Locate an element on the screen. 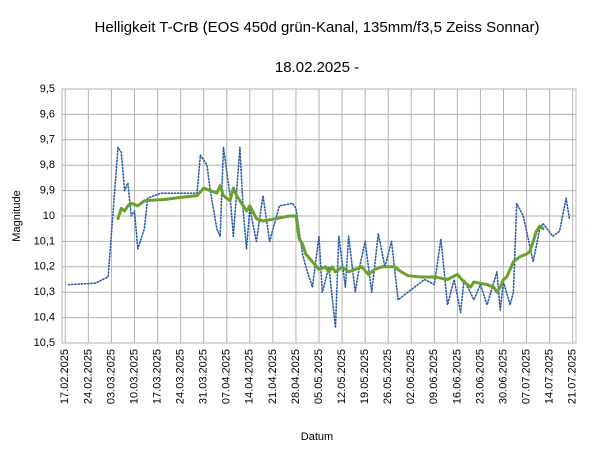 Image resolution: width=610 pixels, height=451 pixels. y-tick-label: 9,6 is located at coordinates (47, 114).